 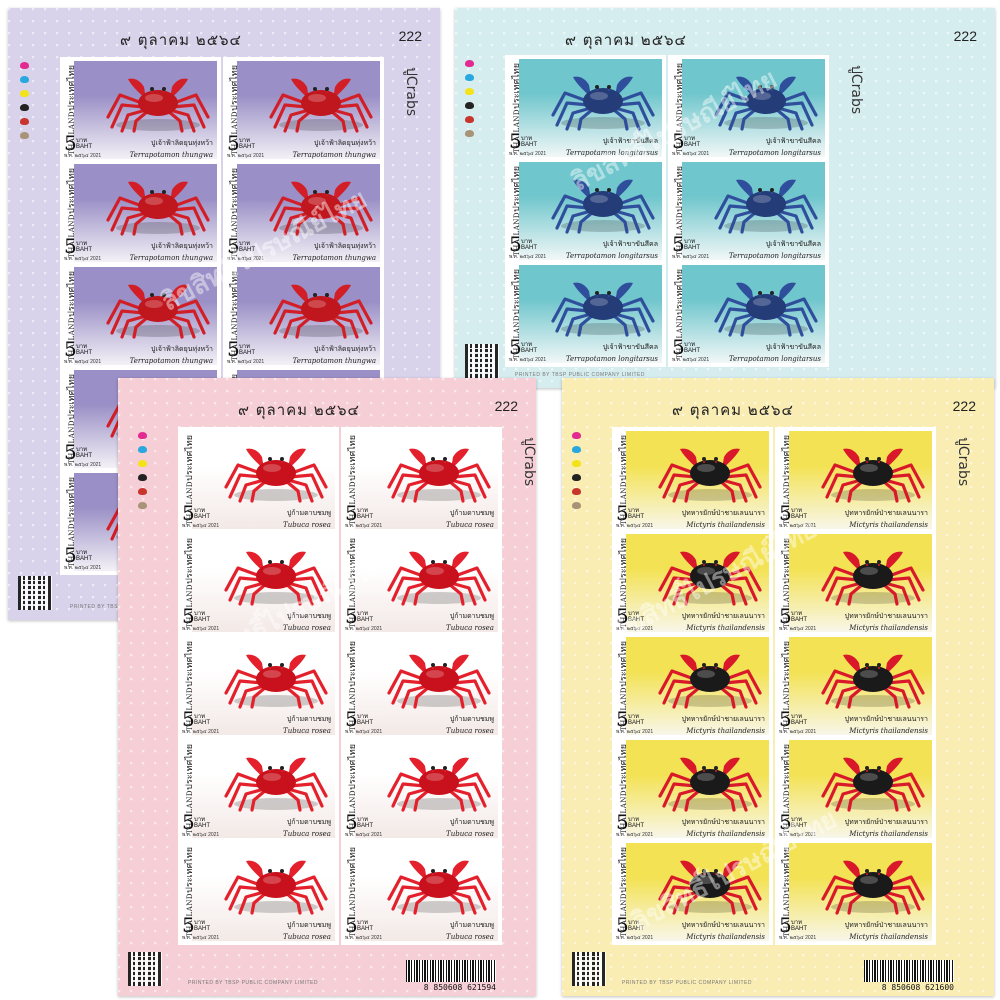 I want to click on crab-scientific-name: Terrapotamon thungwa, so click(x=334, y=258).